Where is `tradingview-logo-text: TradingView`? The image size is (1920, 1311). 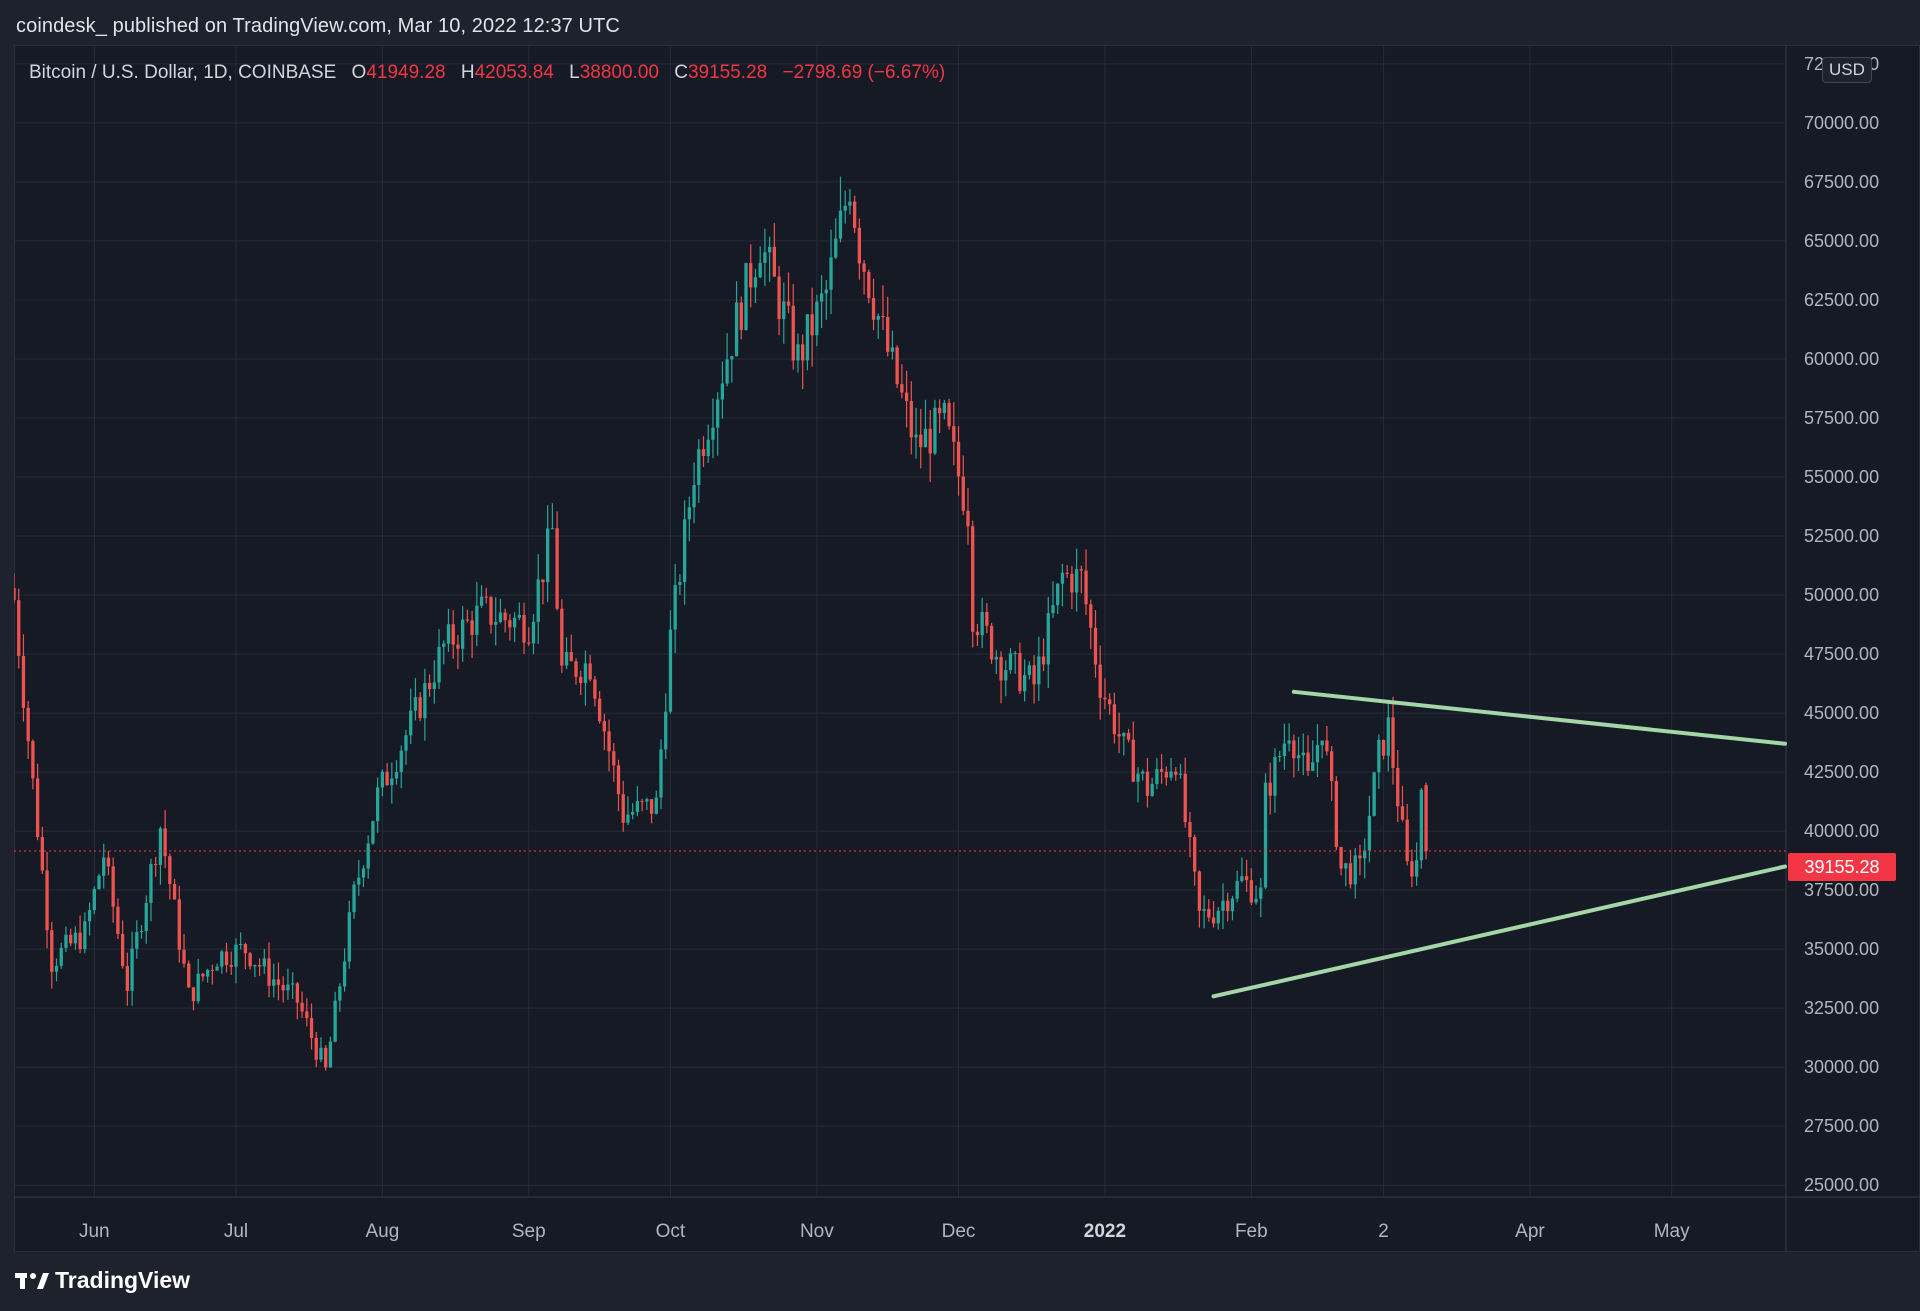 tradingview-logo-text: TradingView is located at coordinates (123, 1280).